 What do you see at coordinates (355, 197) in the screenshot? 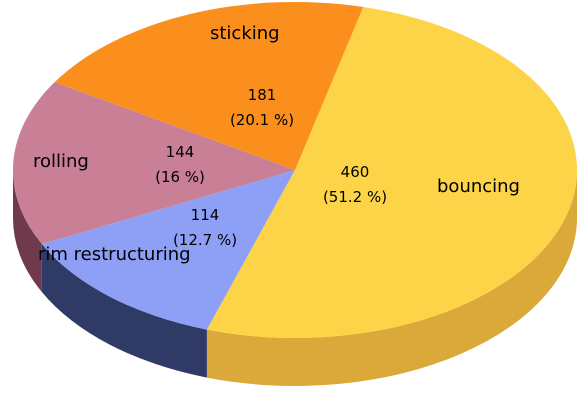
I see `percent-label: (51.2 %)` at bounding box center [355, 197].